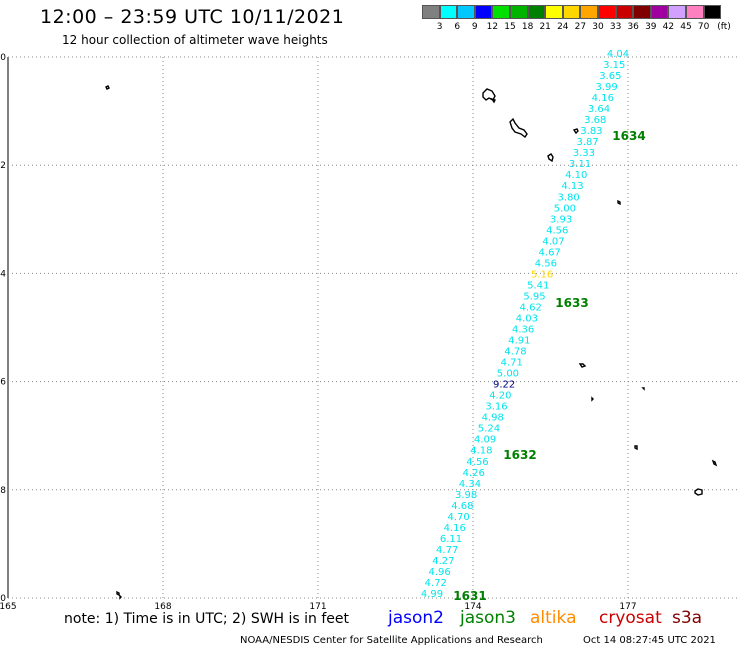 The image size is (740, 650). I want to click on wave-height-value: 5.24, so click(489, 429).